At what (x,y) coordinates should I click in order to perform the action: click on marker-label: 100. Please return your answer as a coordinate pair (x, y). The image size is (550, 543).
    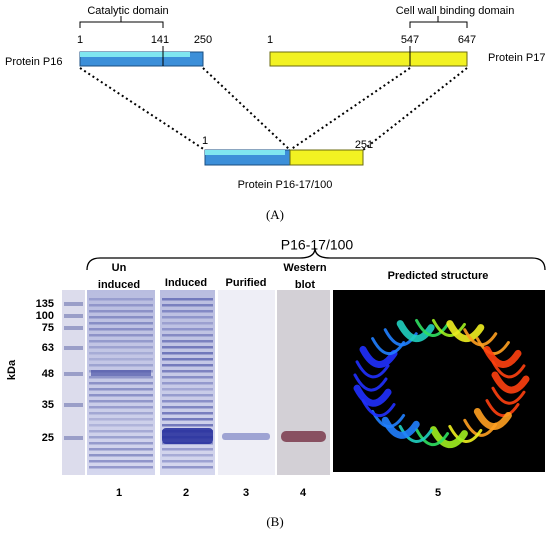
    Looking at the image, I should click on (45, 316).